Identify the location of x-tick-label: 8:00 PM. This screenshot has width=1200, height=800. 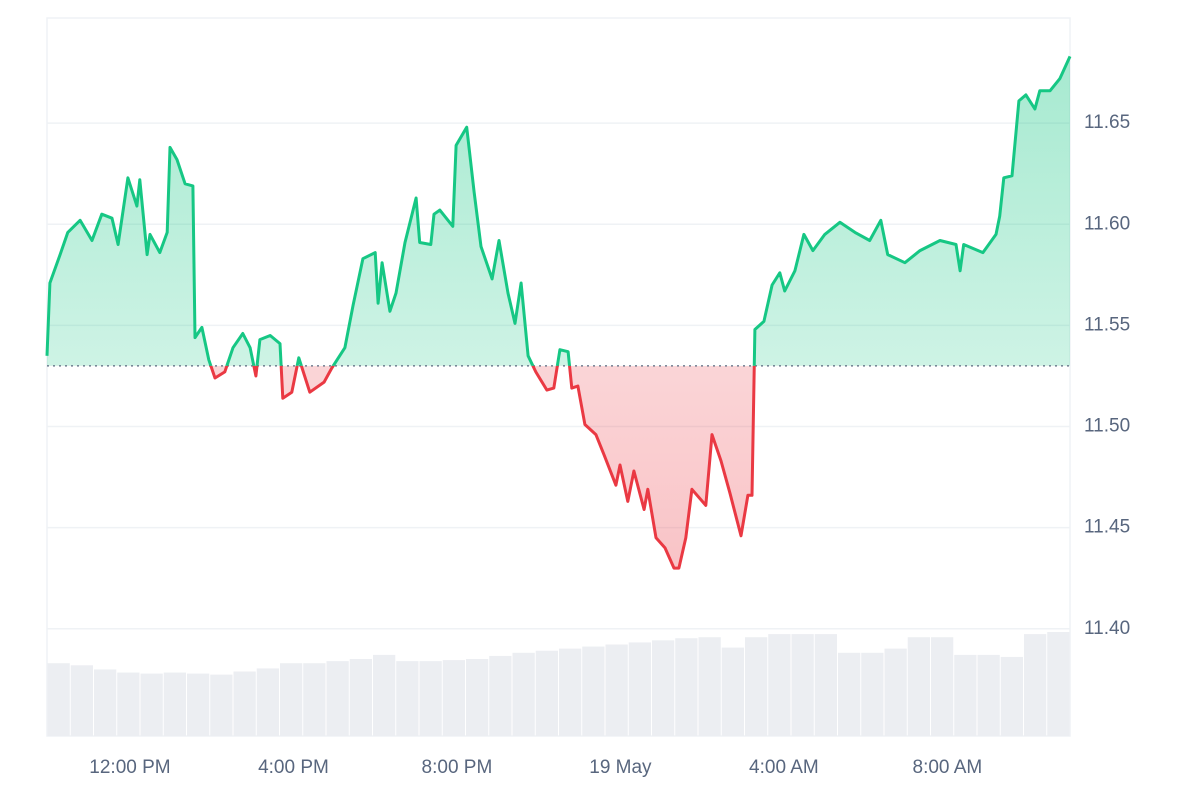
(457, 767).